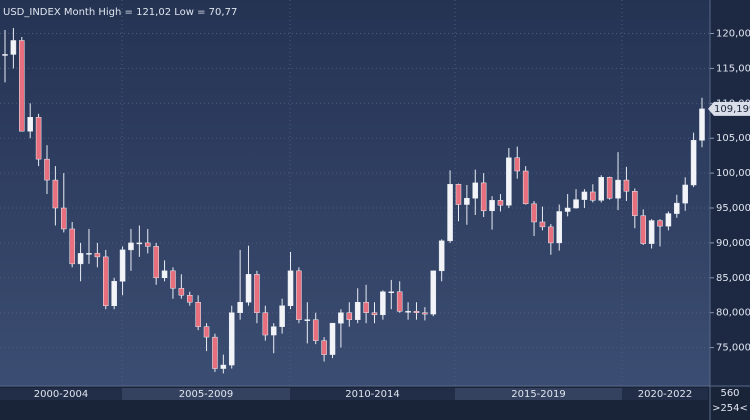  What do you see at coordinates (729, 393) in the screenshot?
I see `scale-text: 560` at bounding box center [729, 393].